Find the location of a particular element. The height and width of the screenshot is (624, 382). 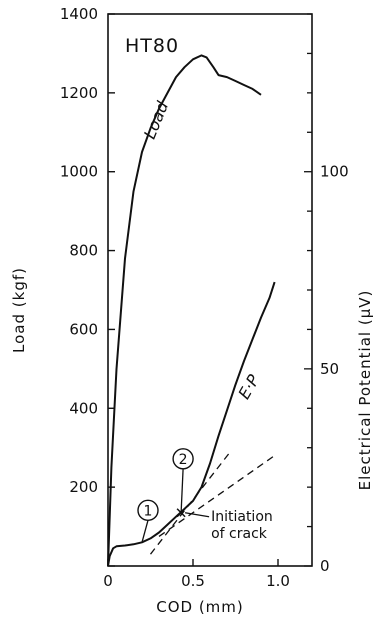

panel-label: HT80 is located at coordinates (152, 46).